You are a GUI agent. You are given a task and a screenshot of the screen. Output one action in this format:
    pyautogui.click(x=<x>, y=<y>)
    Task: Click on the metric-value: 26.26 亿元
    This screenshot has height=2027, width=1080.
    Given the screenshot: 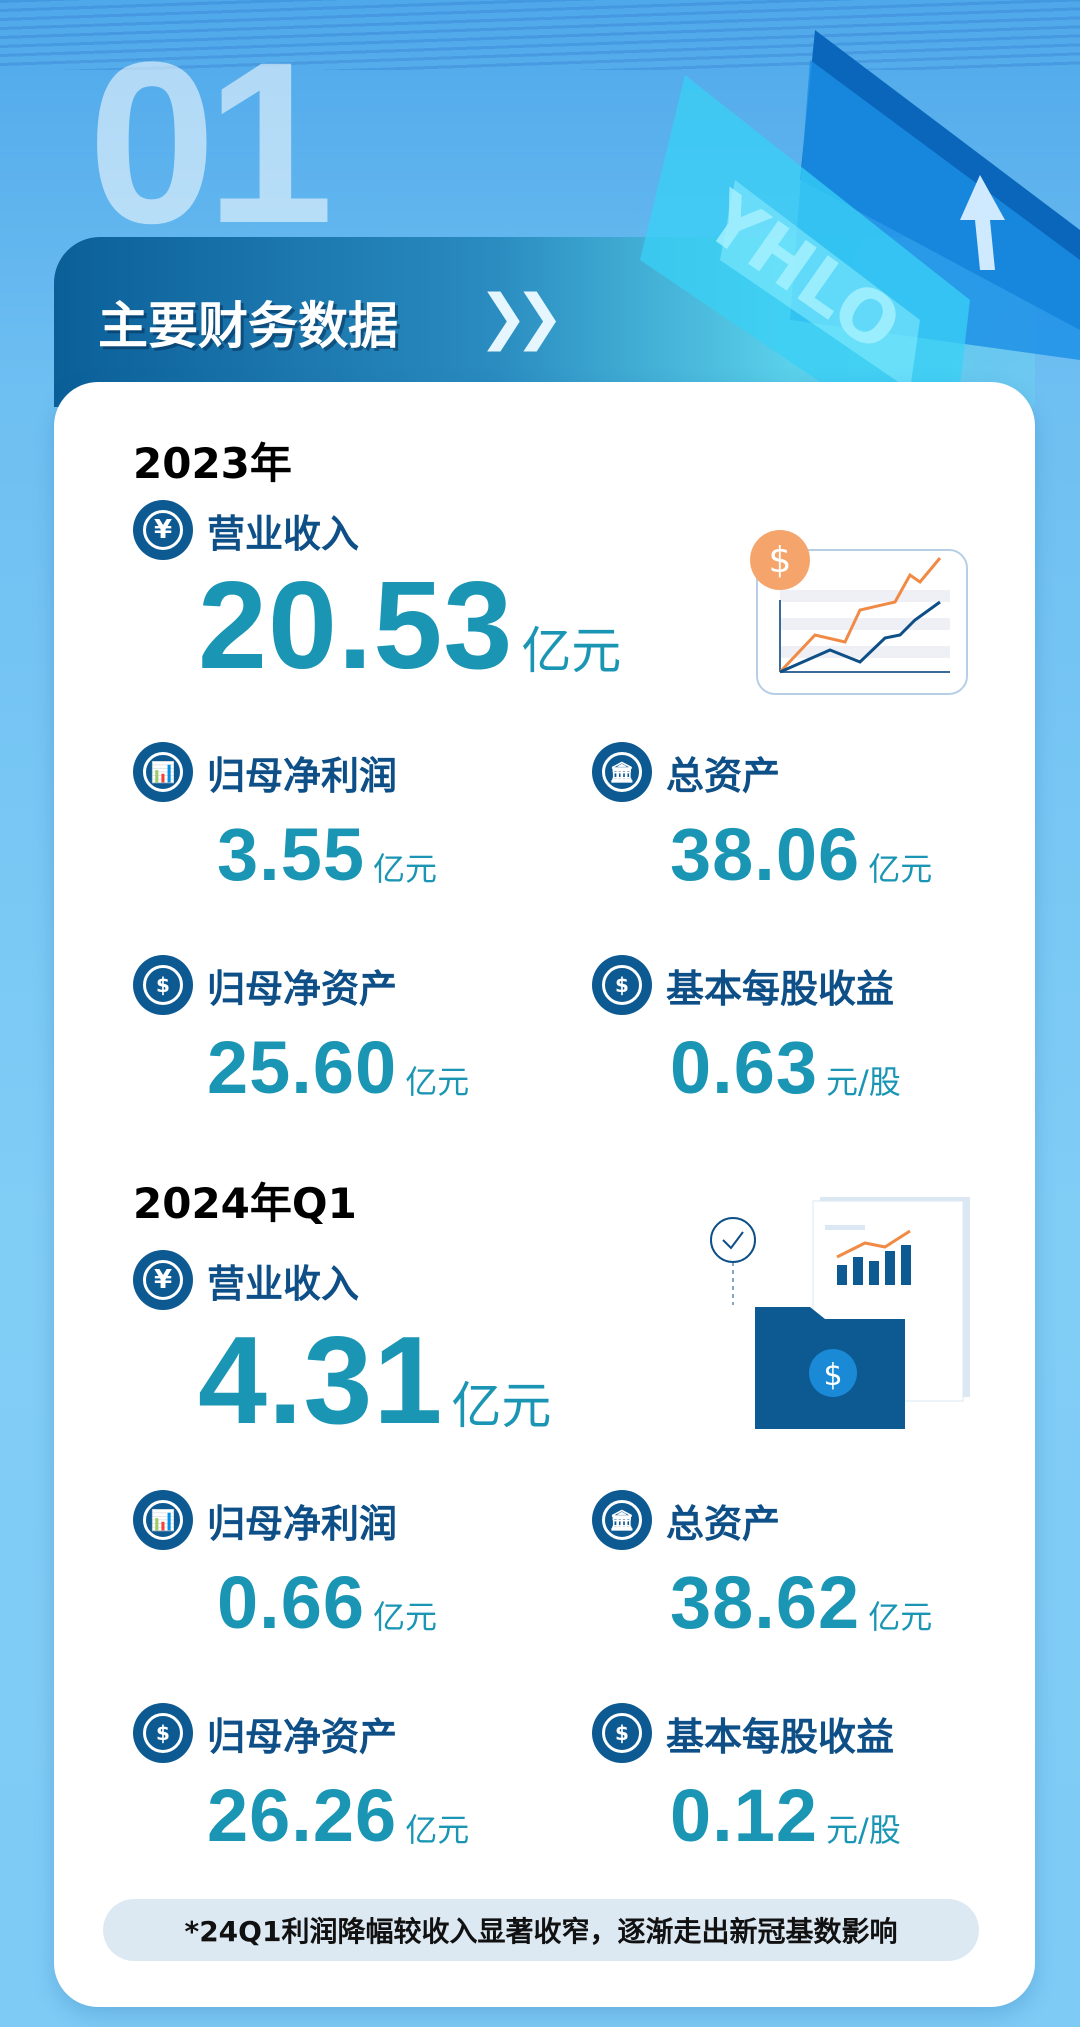 What is the action you would take?
    pyautogui.click(x=338, y=1815)
    